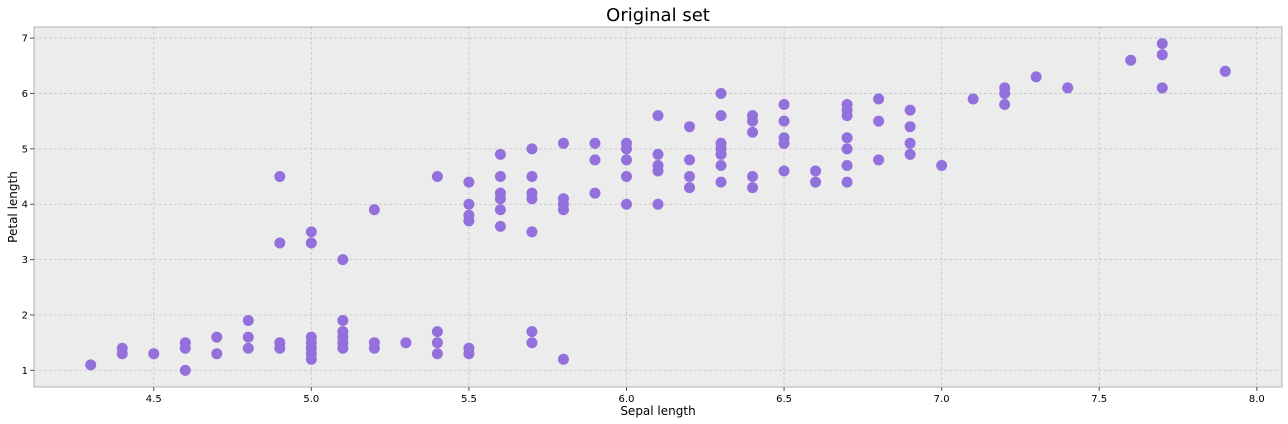 The height and width of the screenshot is (424, 1288). What do you see at coordinates (154, 399) in the screenshot?
I see `x-tick-label: 4.5` at bounding box center [154, 399].